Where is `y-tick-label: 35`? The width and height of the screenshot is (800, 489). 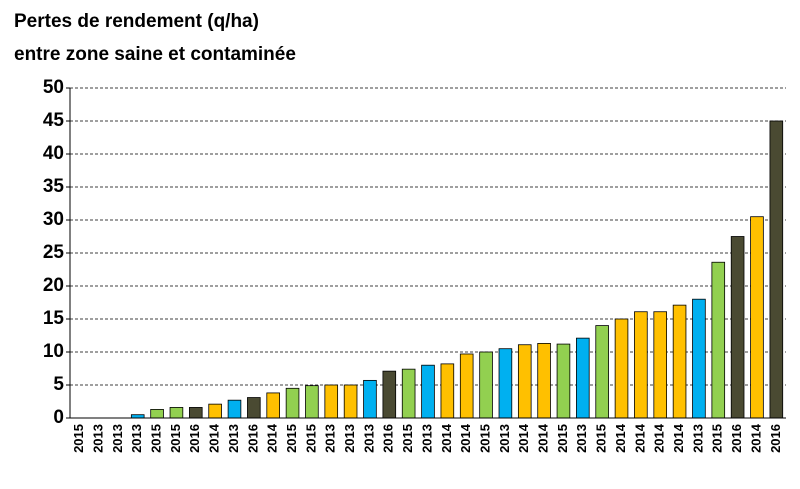 y-tick-label: 35 is located at coordinates (54, 186).